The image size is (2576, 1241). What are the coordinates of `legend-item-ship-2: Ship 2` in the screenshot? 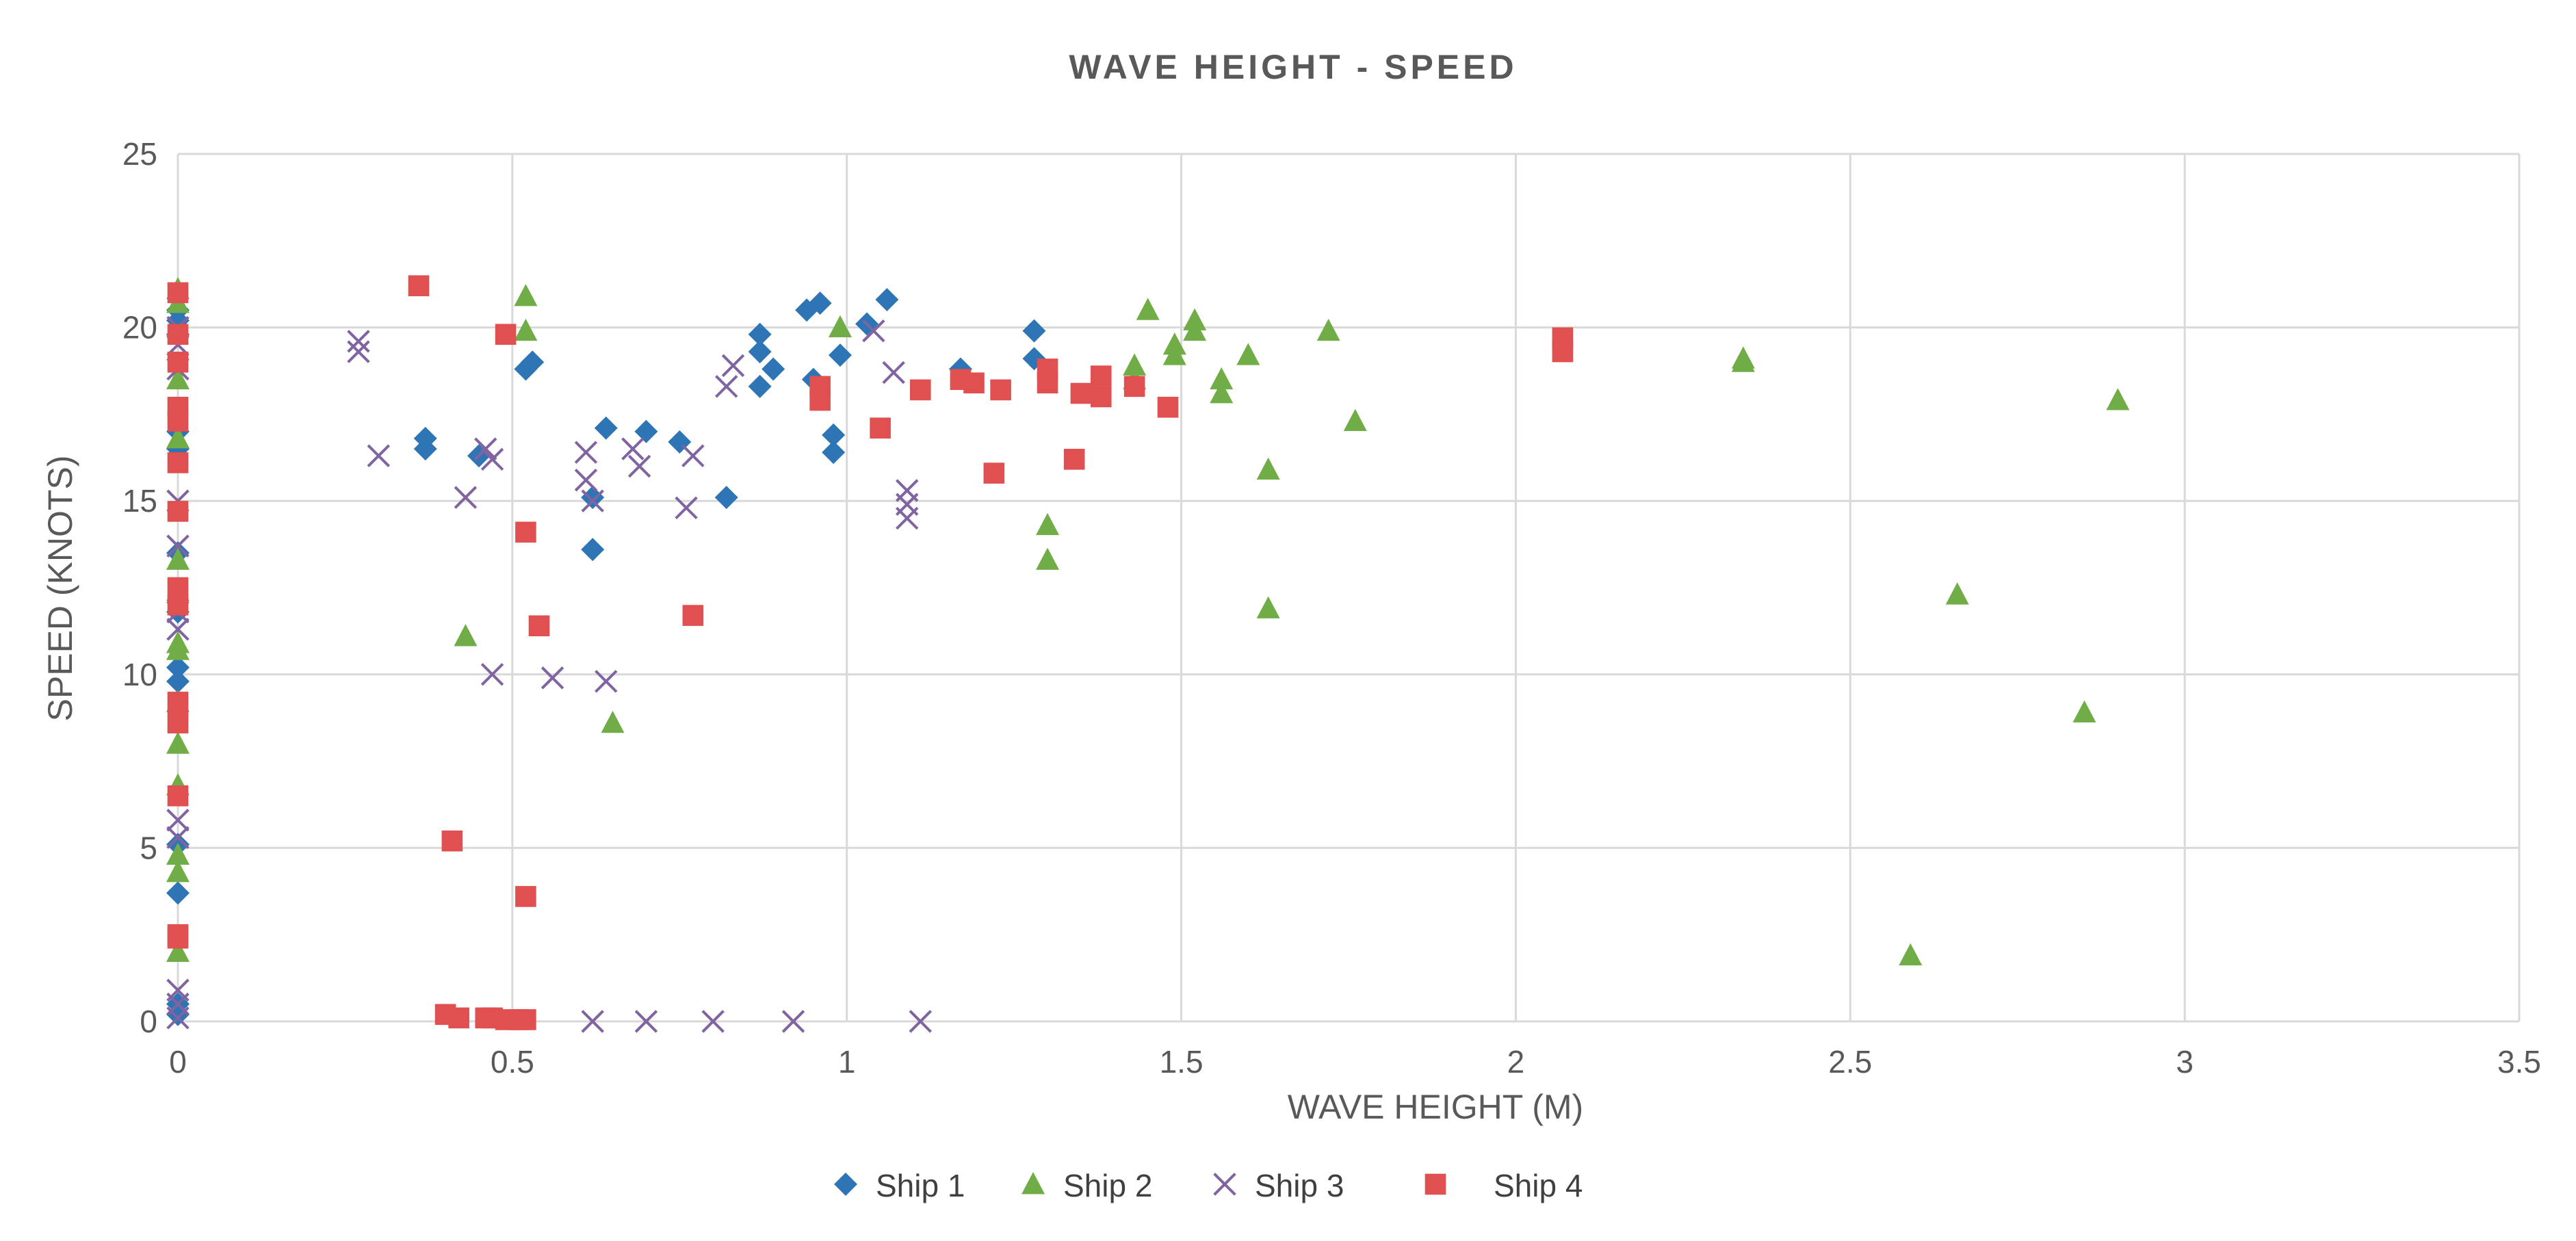 It's located at (1087, 1185).